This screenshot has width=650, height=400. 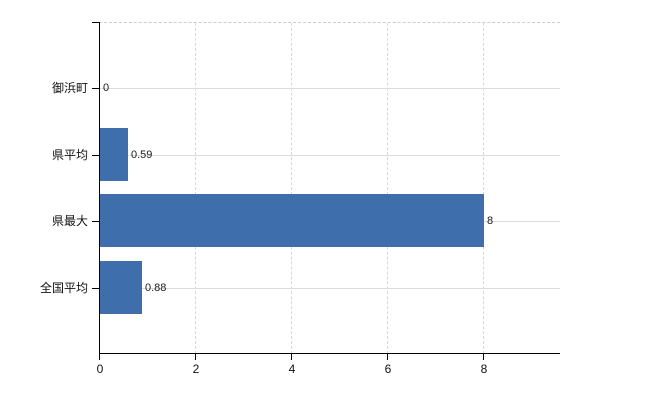 I want to click on bar-全国平均, so click(x=121, y=287).